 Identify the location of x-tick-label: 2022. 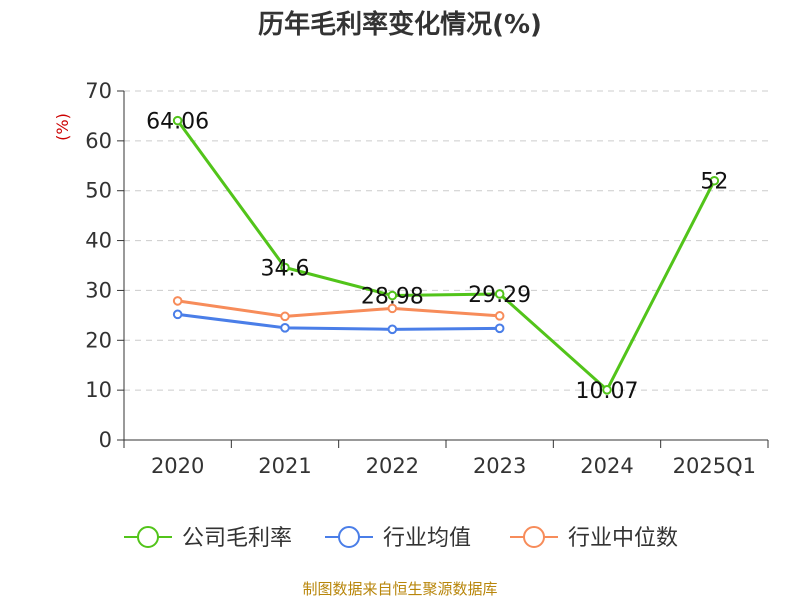
(392, 466).